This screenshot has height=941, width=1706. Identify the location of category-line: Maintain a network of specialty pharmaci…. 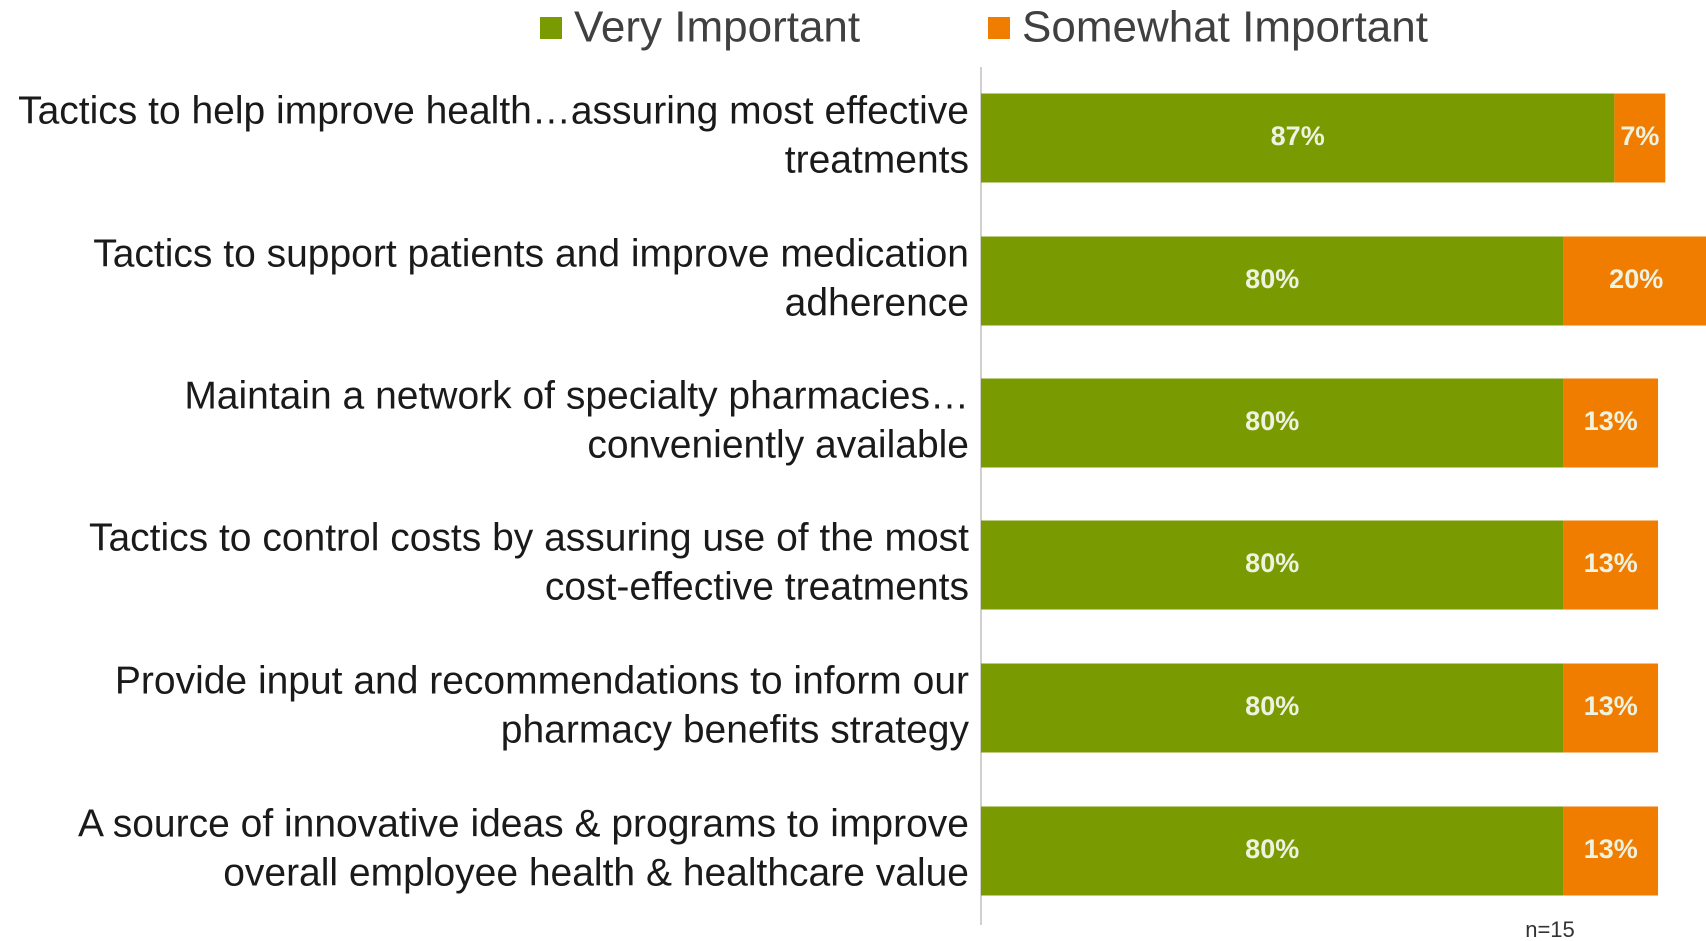
(576, 396).